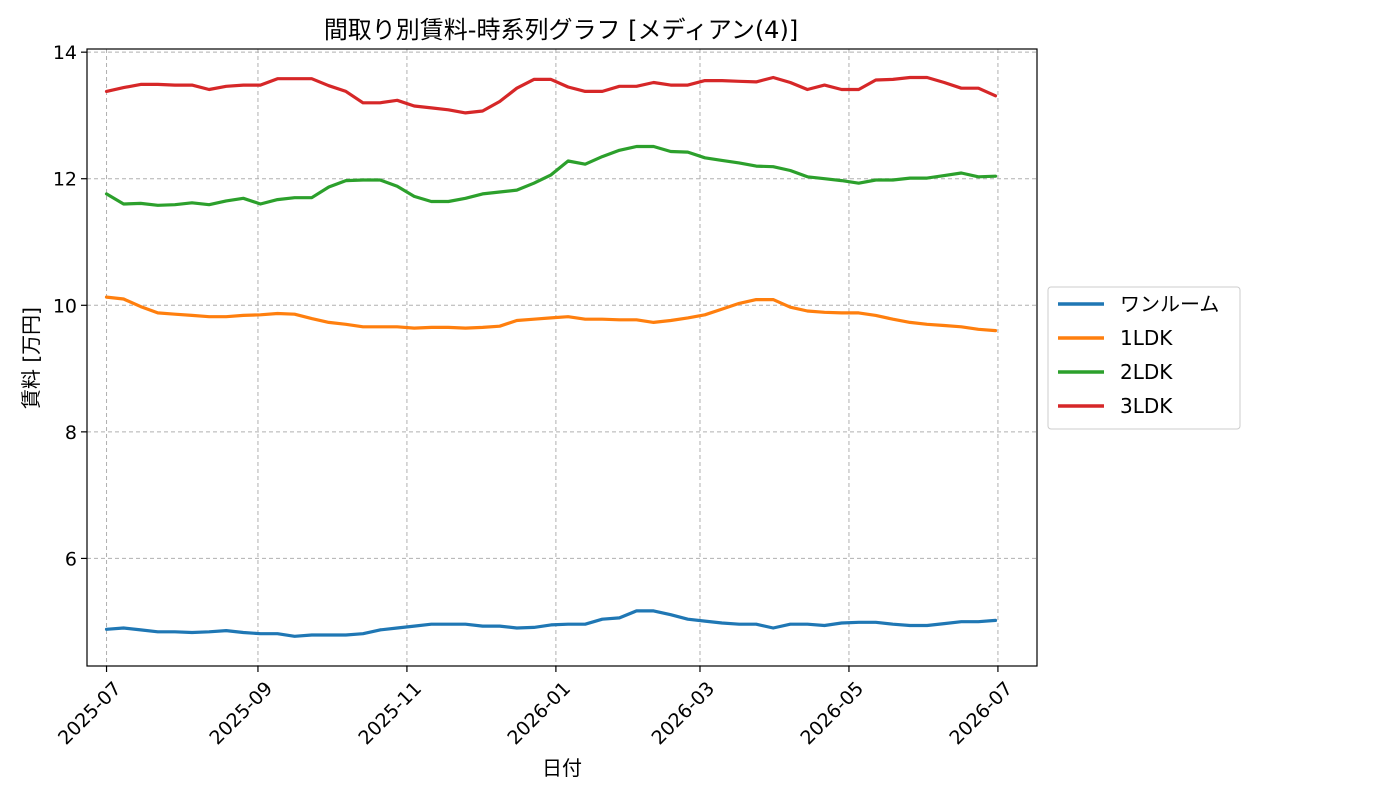 This screenshot has height=800, width=1400. What do you see at coordinates (65, 306) in the screenshot?
I see `y-tick-label: 10` at bounding box center [65, 306].